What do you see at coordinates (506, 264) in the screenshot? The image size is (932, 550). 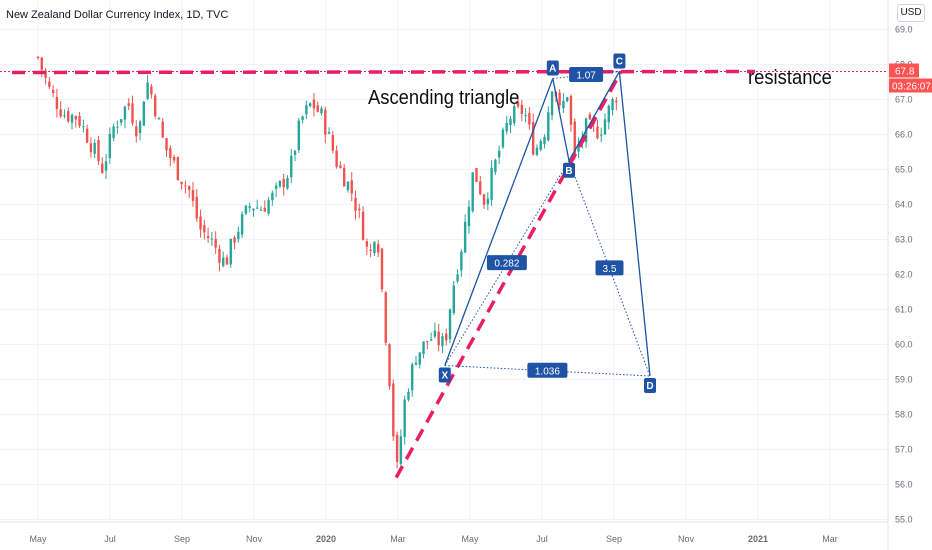 I see `ratio-label: 0.282` at bounding box center [506, 264].